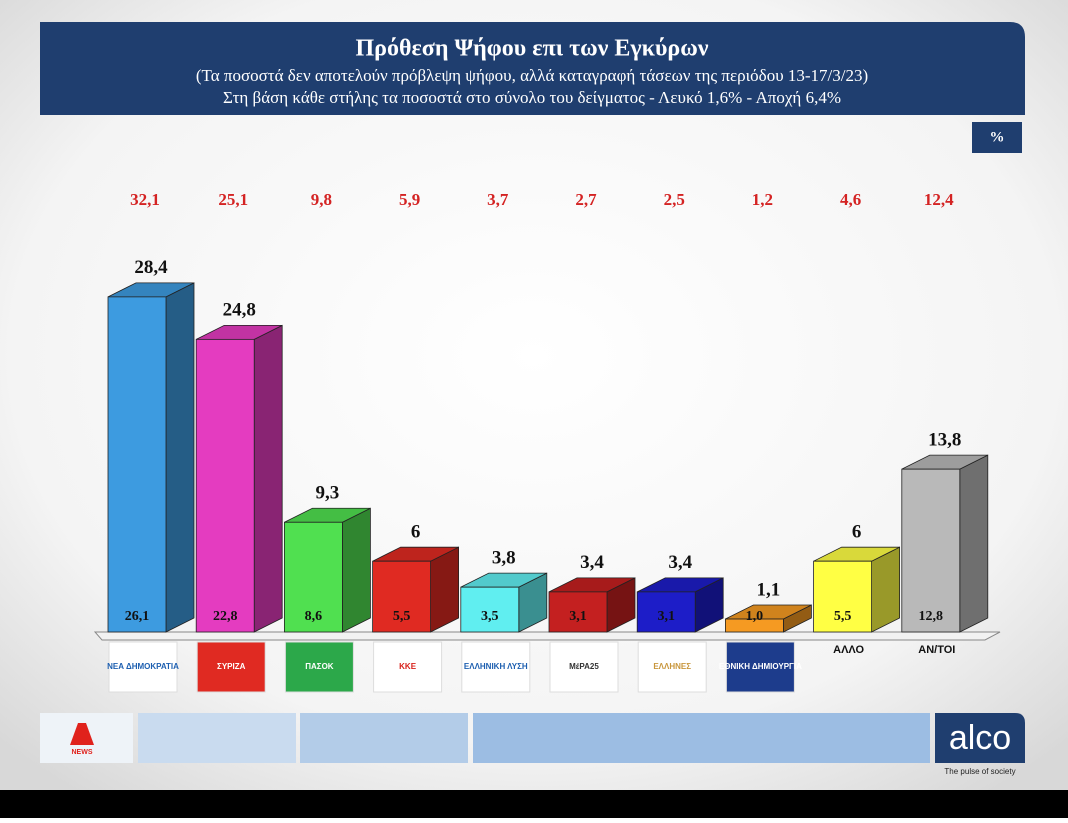 The image size is (1068, 823). What do you see at coordinates (490, 616) in the screenshot?
I see `base-value-label: 3,5` at bounding box center [490, 616].